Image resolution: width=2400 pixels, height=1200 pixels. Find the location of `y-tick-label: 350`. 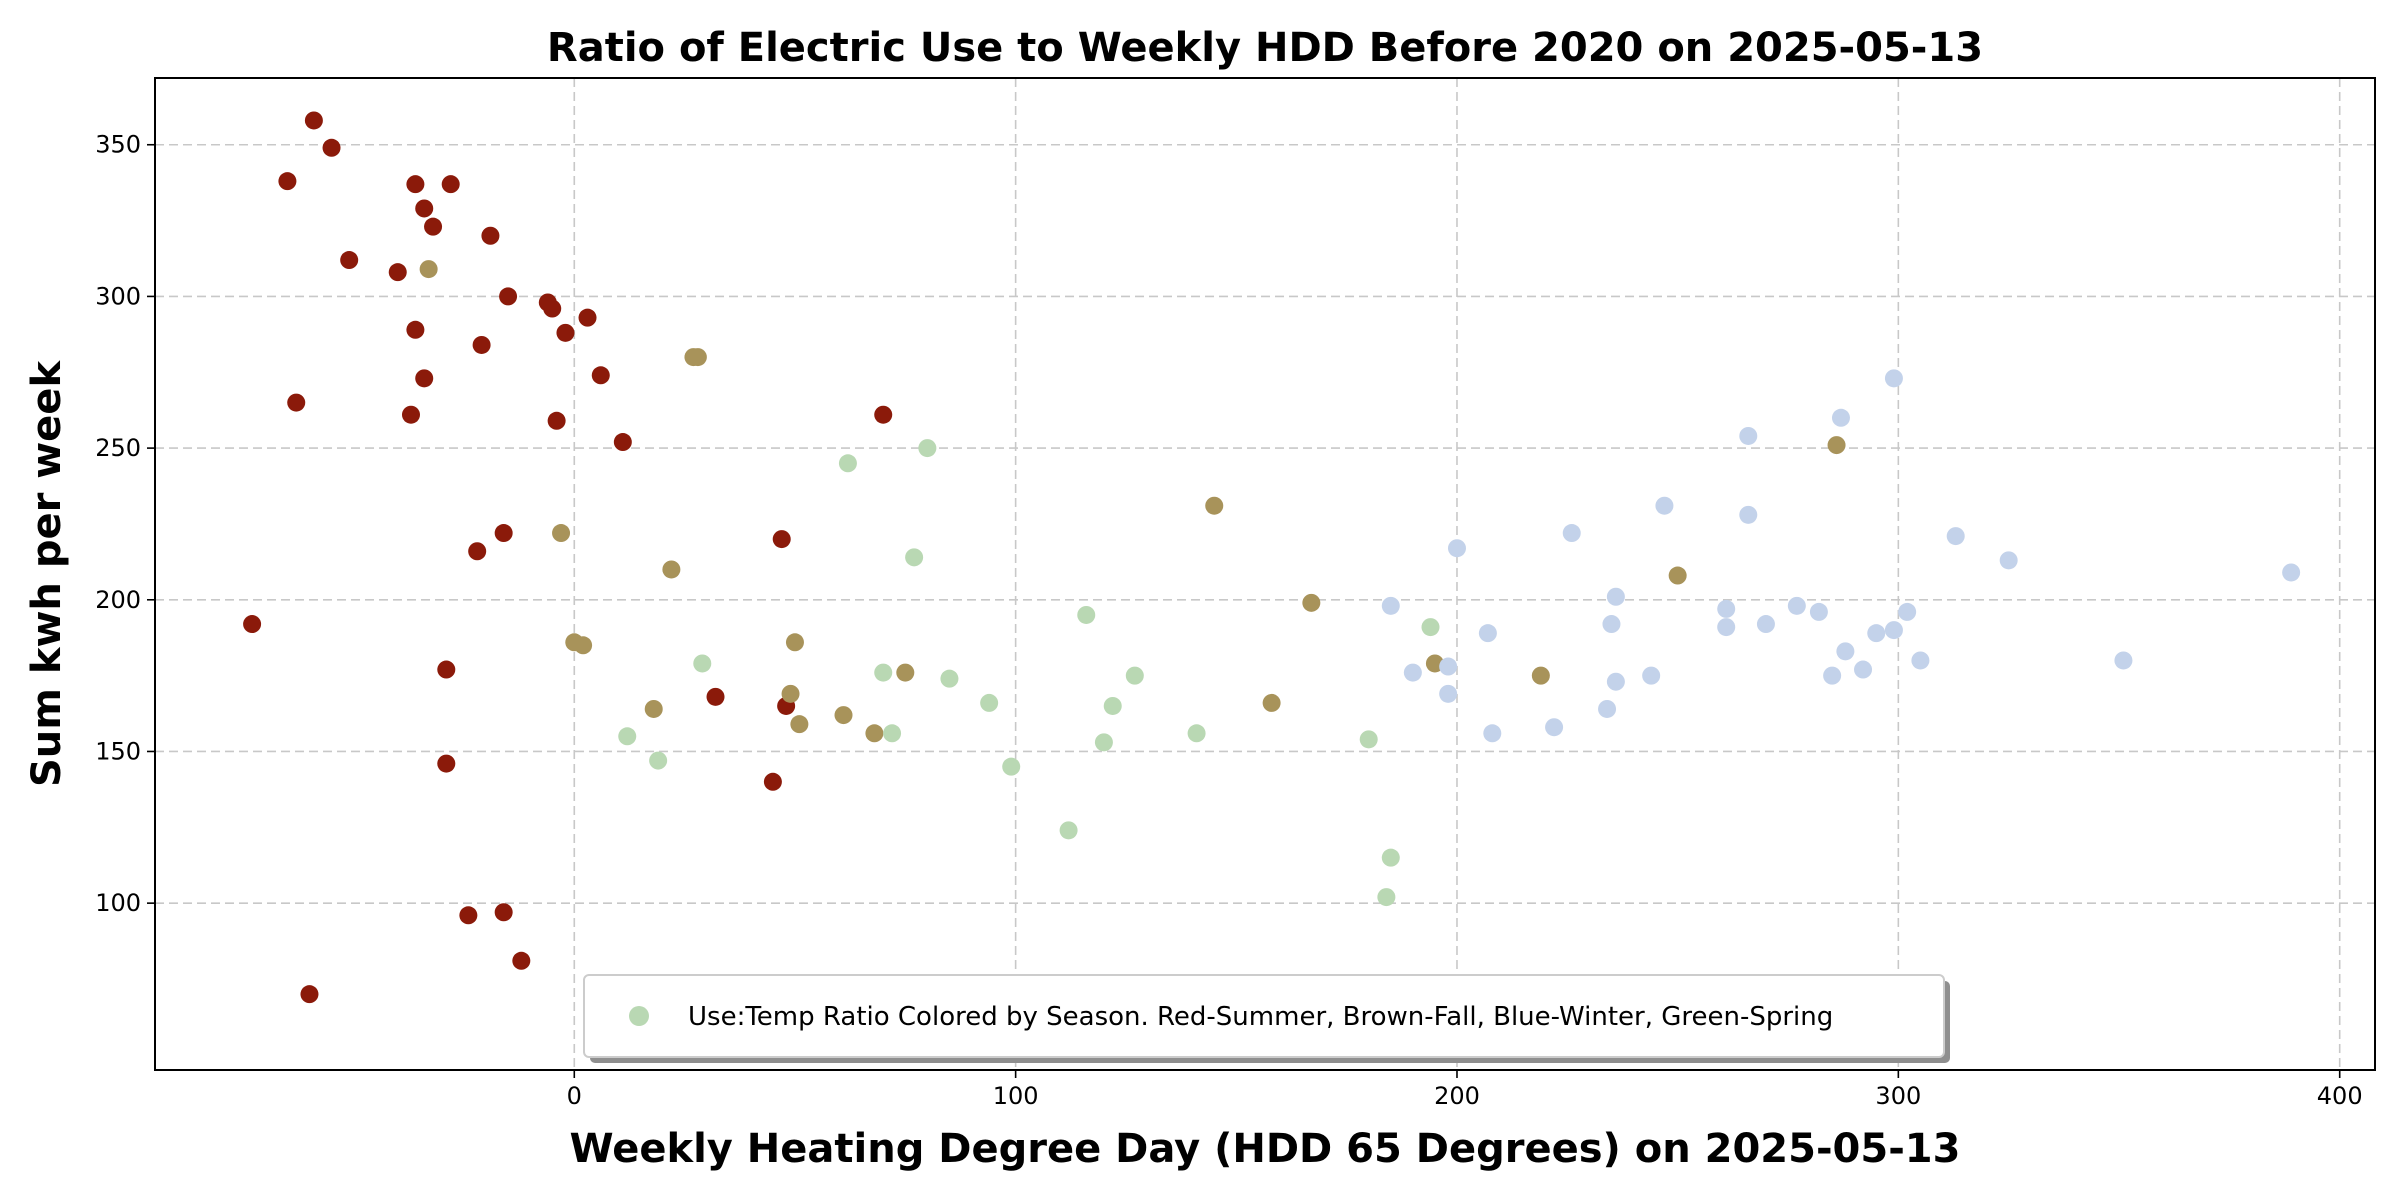

y-tick-label: 350 is located at coordinates (118, 145).